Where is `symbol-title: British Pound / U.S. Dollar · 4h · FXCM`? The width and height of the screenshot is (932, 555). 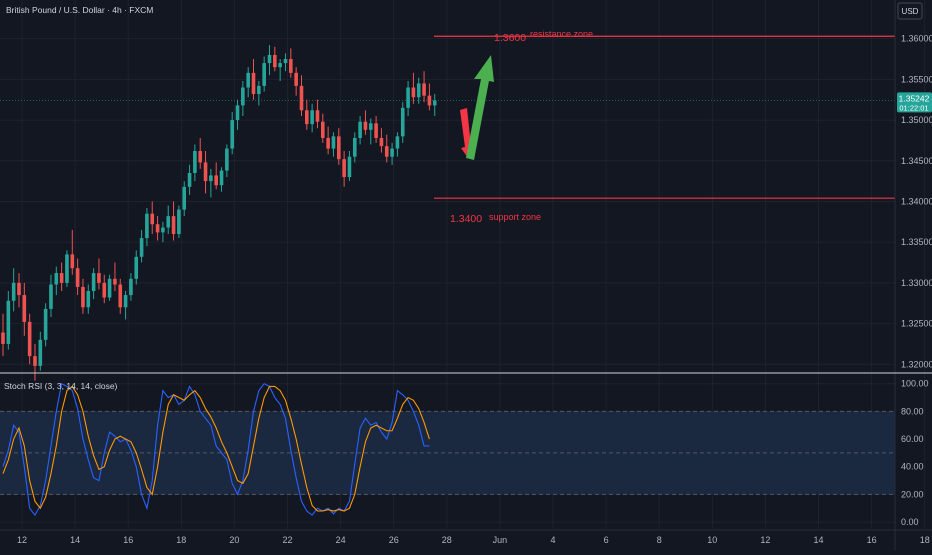 symbol-title: British Pound / U.S. Dollar · 4h · FXCM is located at coordinates (79, 10).